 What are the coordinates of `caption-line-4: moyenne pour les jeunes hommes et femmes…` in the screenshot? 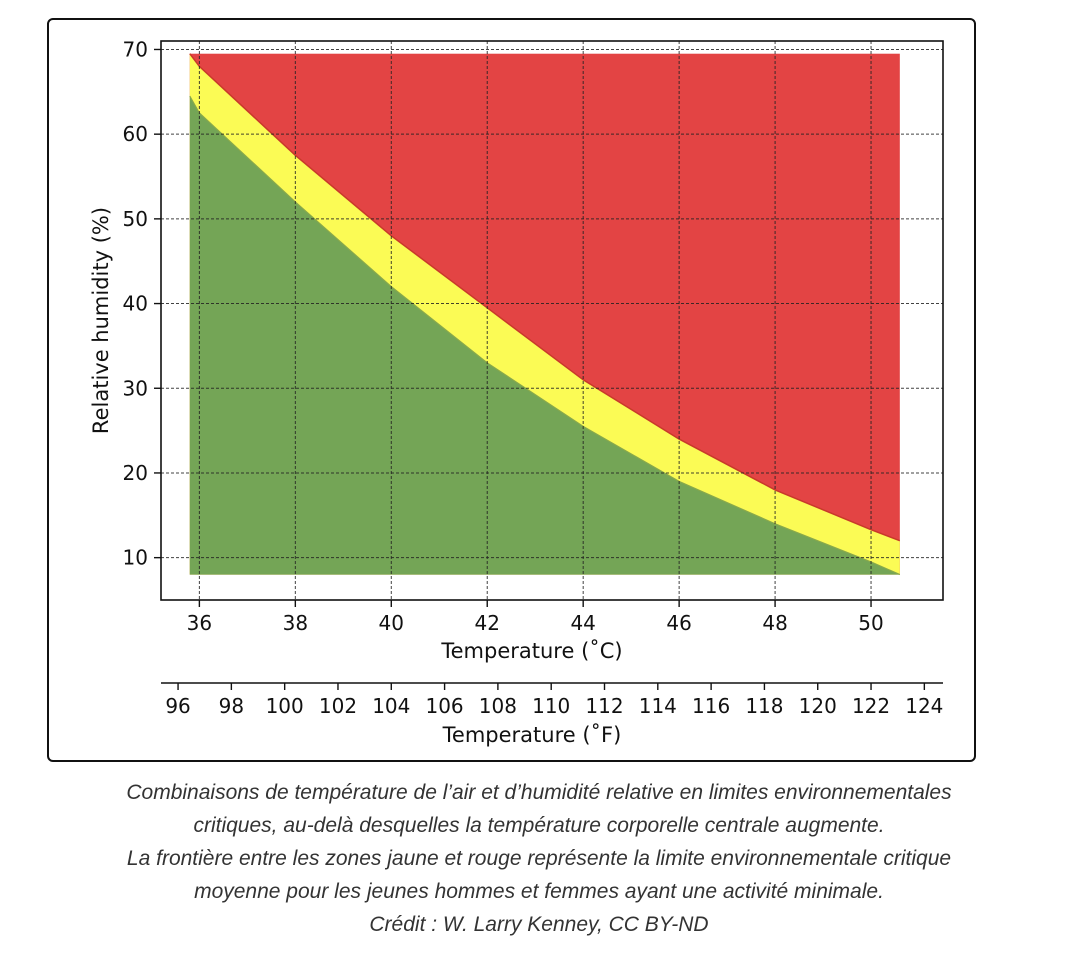 It's located at (539, 891).